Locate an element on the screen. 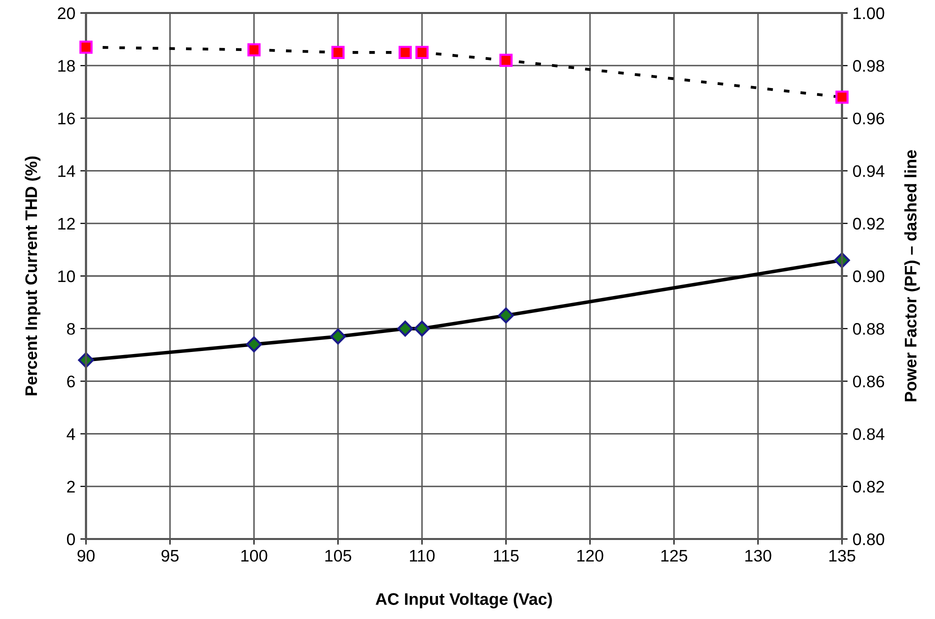 The width and height of the screenshot is (935, 619). y2-tick-label: 0.90 is located at coordinates (868, 276).